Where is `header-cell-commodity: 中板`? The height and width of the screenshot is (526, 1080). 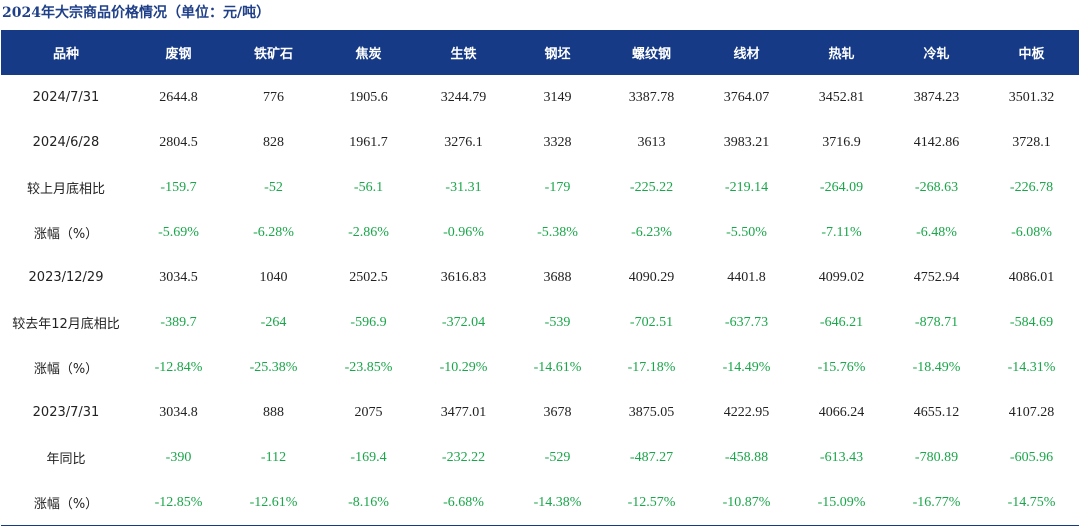
header-cell-commodity: 中板 is located at coordinates (1031, 52).